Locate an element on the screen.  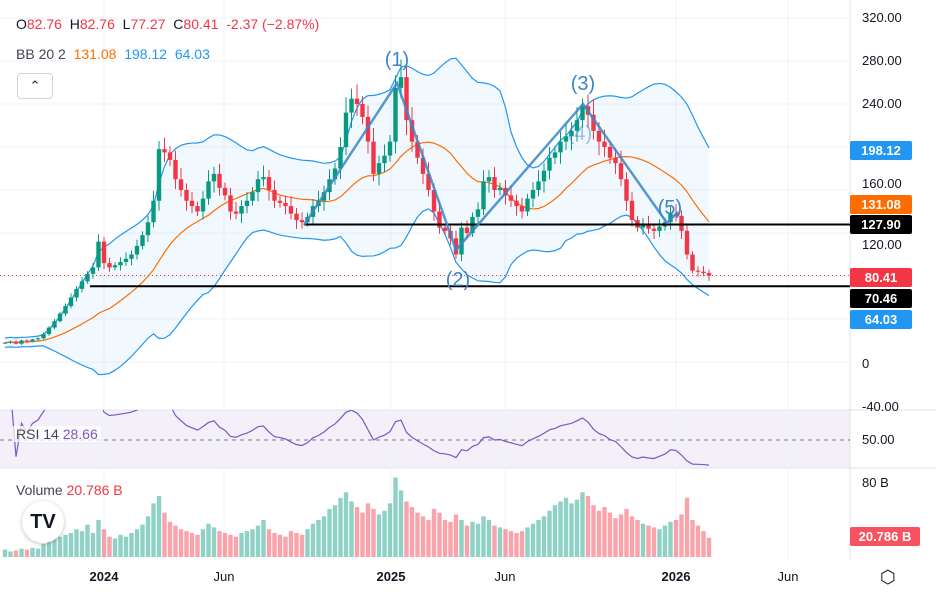
y-tick: 0 is located at coordinates (866, 363).